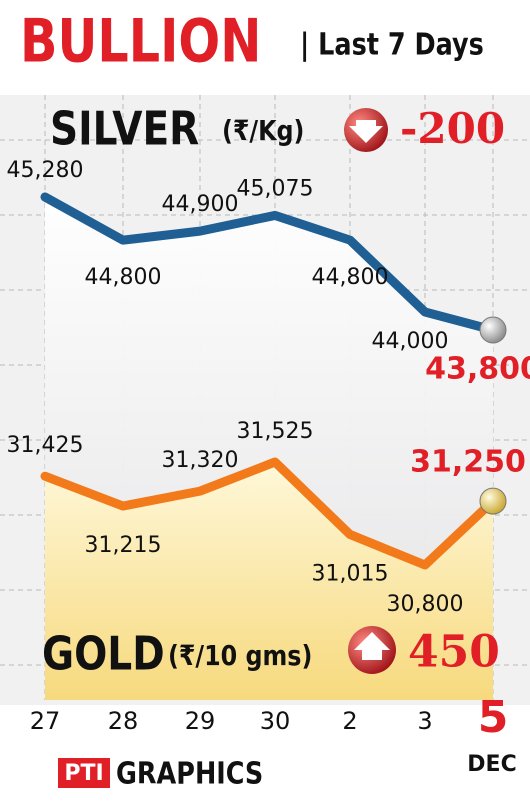 This screenshot has height=802, width=530. Describe the element at coordinates (410, 341) in the screenshot. I see `value-label: 44,000` at that location.